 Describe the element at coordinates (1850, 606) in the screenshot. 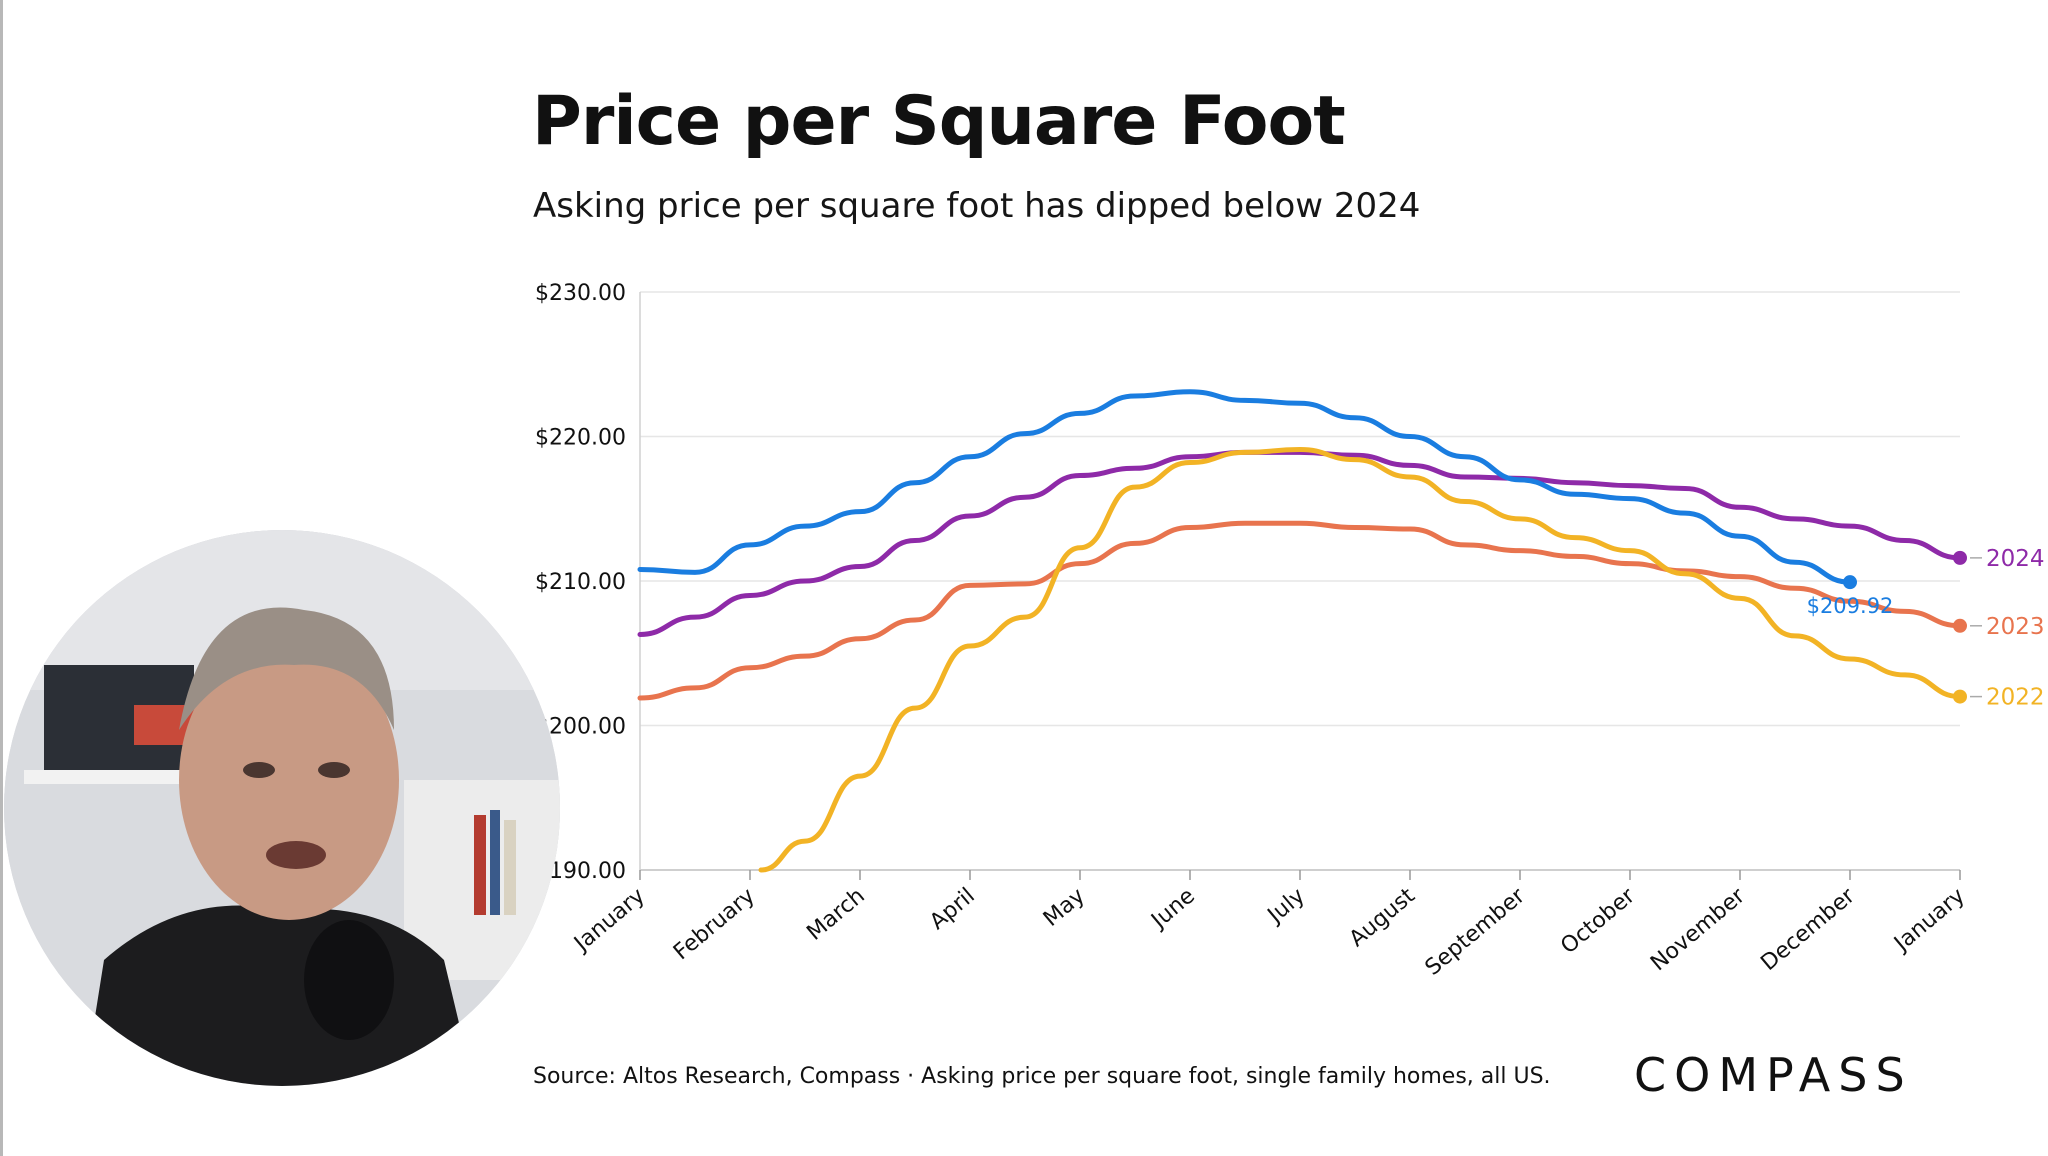

I see `end-value-label: $209.92` at that location.